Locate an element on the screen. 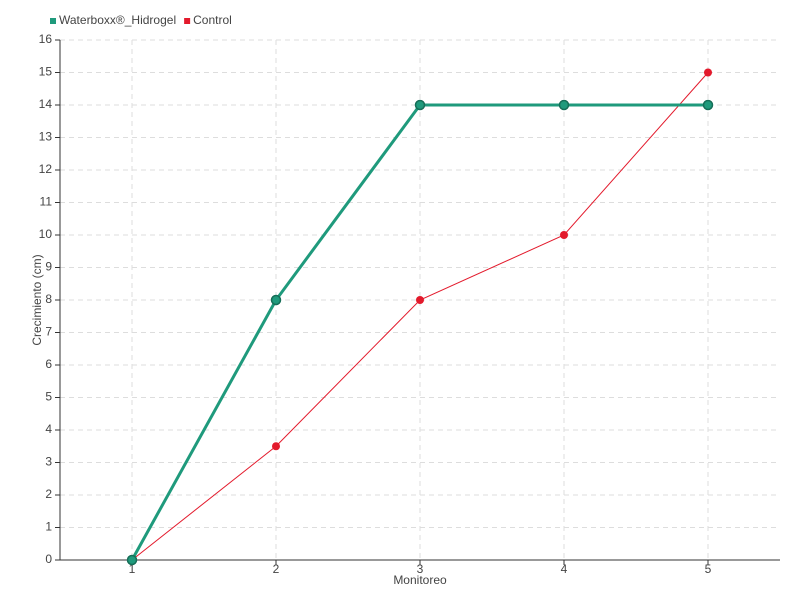 The image size is (800, 600). y-tick-label: 12 is located at coordinates (46, 169).